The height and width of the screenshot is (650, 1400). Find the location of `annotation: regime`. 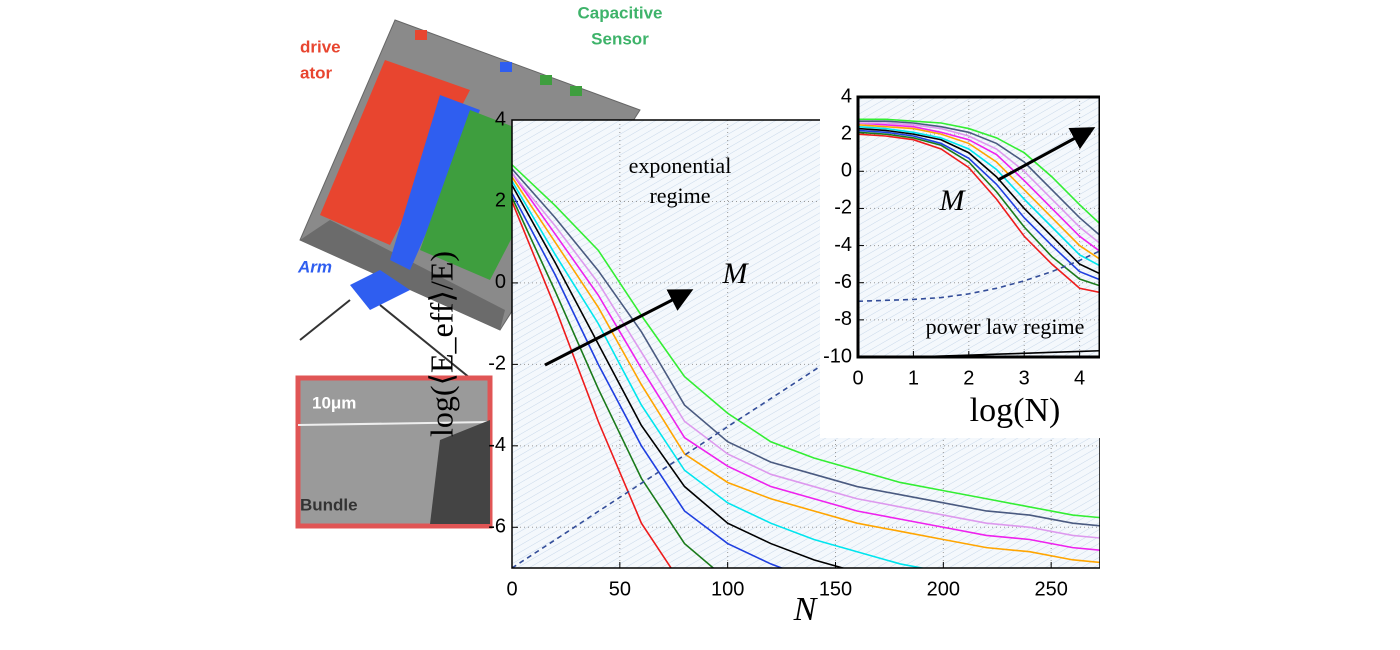

annotation: regime is located at coordinates (679, 195).